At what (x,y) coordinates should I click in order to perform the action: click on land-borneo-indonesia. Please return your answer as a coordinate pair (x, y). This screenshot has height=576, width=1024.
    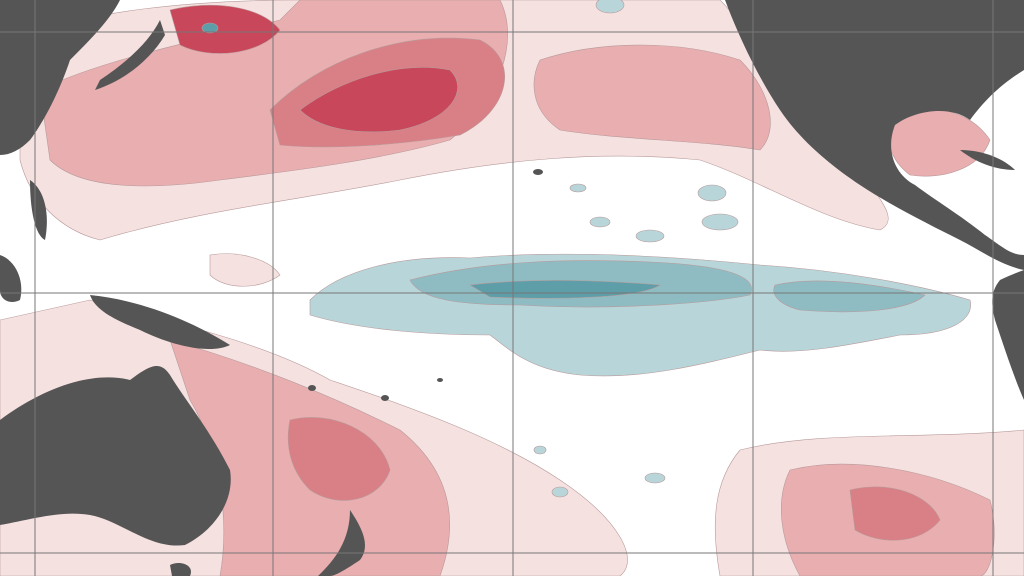
    Looking at the image, I should click on (11, 278).